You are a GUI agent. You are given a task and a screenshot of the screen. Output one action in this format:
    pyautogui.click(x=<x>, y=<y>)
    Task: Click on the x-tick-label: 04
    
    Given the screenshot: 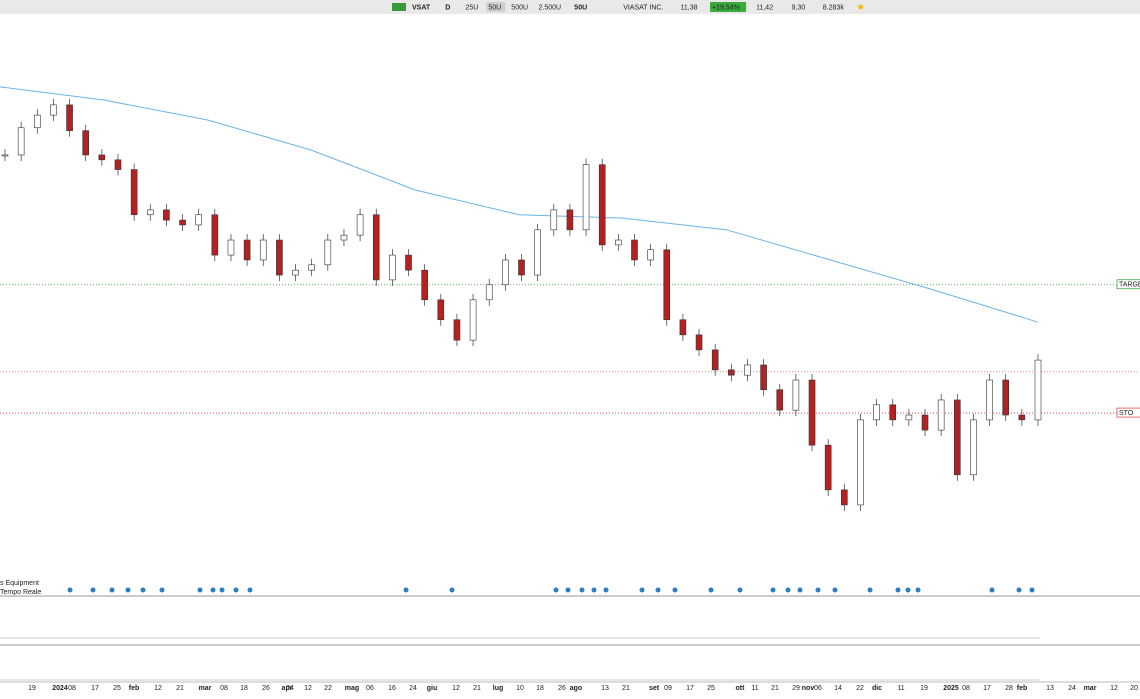 What is the action you would take?
    pyautogui.click(x=290, y=688)
    